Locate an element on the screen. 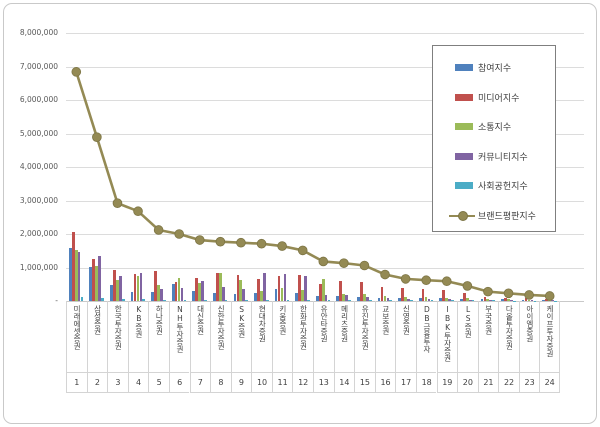  category-label-text: 메리츠증권 is located at coordinates (345, 324).